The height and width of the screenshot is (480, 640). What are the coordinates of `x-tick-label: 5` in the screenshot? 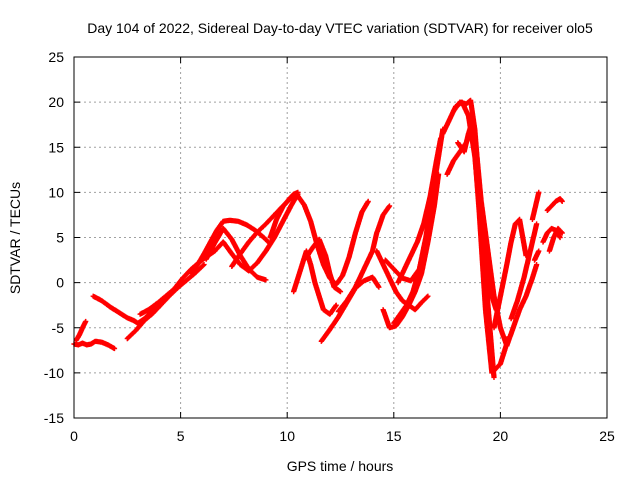 It's located at (181, 436).